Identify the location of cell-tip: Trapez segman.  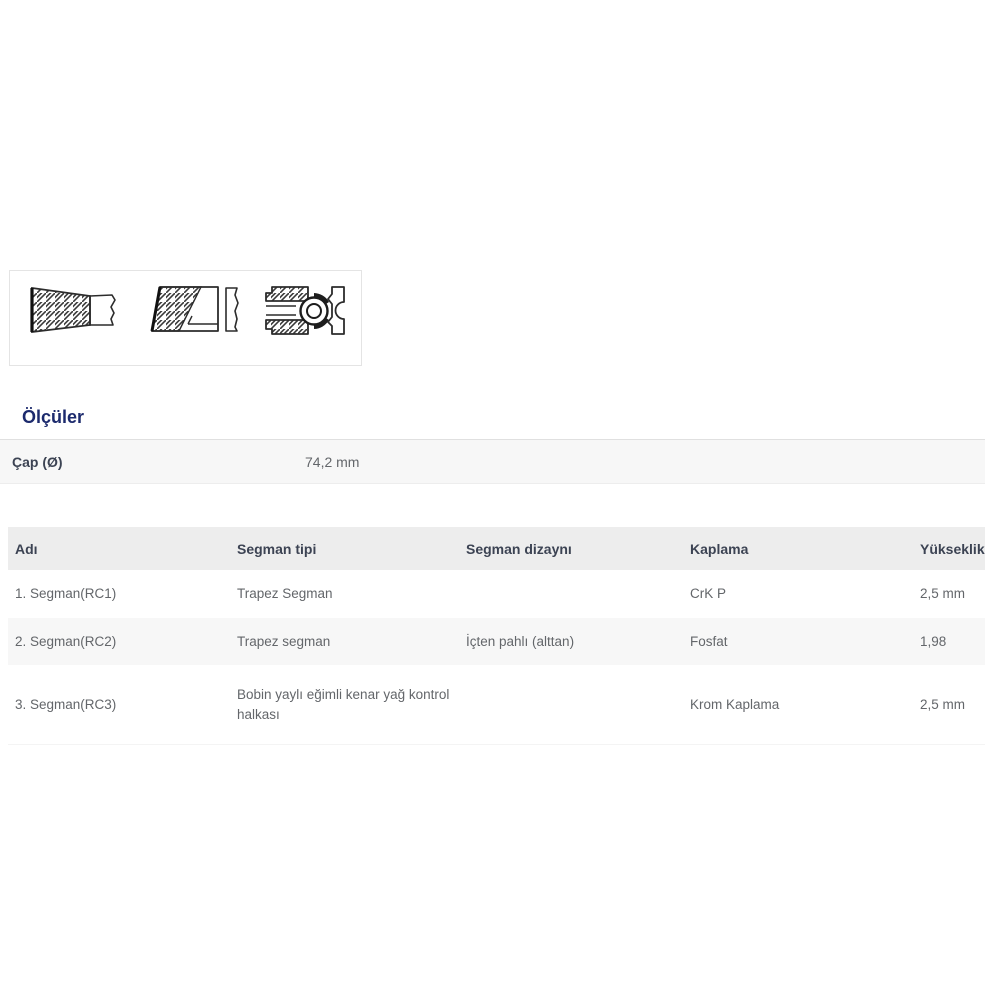
(284, 641).